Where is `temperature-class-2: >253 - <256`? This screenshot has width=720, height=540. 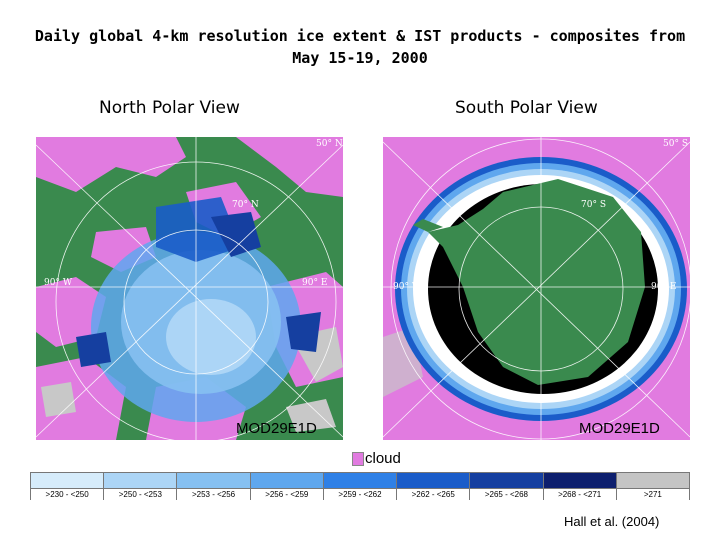
temperature-class-2: >253 - <256 is located at coordinates (214, 486).